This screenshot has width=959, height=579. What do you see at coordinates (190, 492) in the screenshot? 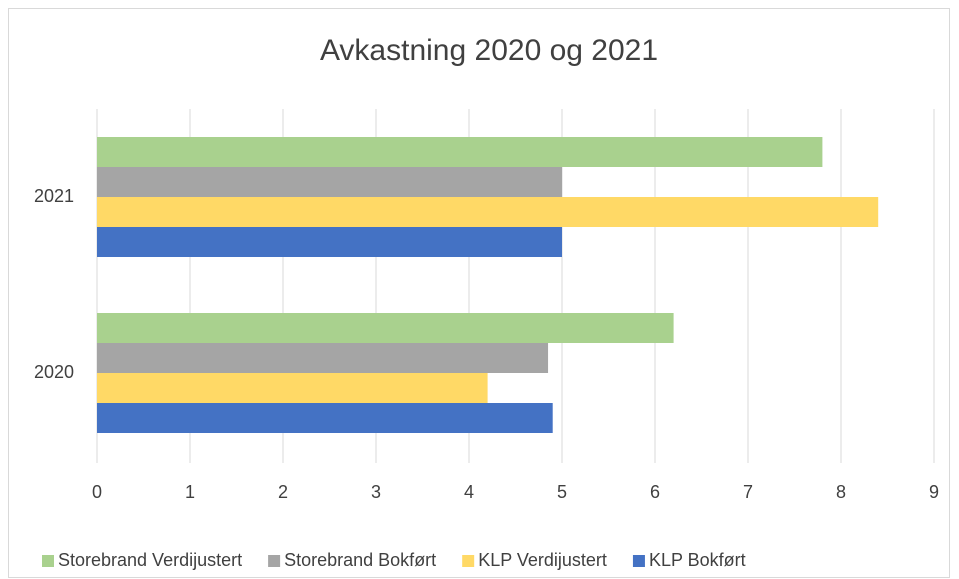
I see `x-tick-label: 1` at bounding box center [190, 492].